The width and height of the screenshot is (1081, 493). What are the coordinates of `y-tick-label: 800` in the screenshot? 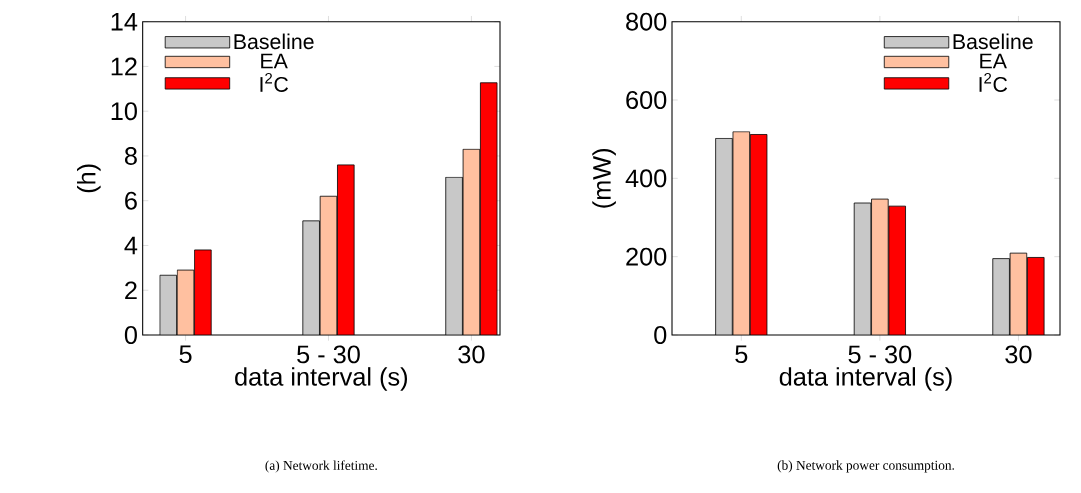 It's located at (646, 21).